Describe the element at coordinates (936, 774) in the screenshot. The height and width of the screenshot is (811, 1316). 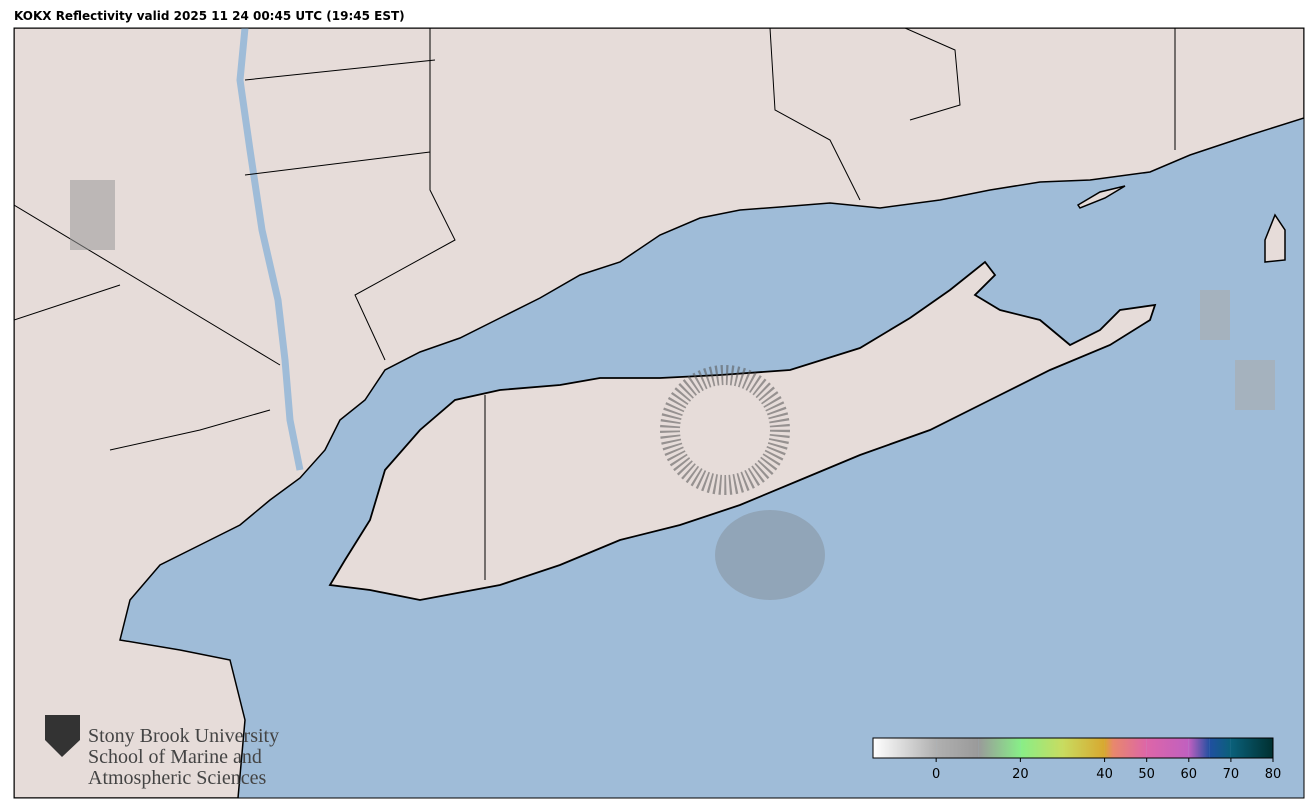
I see `colorbar-tick-label: 0` at that location.